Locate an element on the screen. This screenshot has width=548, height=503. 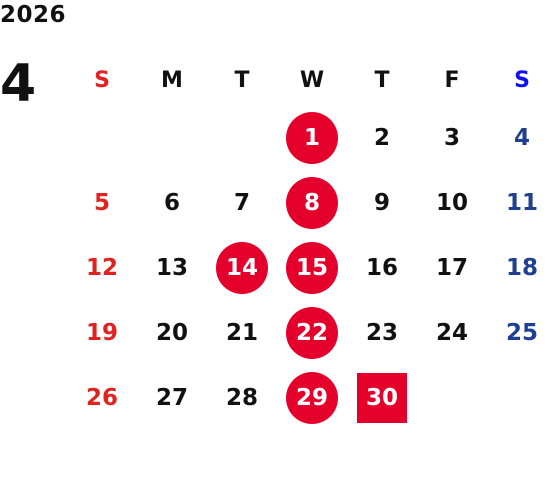
day-cell: 24 is located at coordinates (451, 332).